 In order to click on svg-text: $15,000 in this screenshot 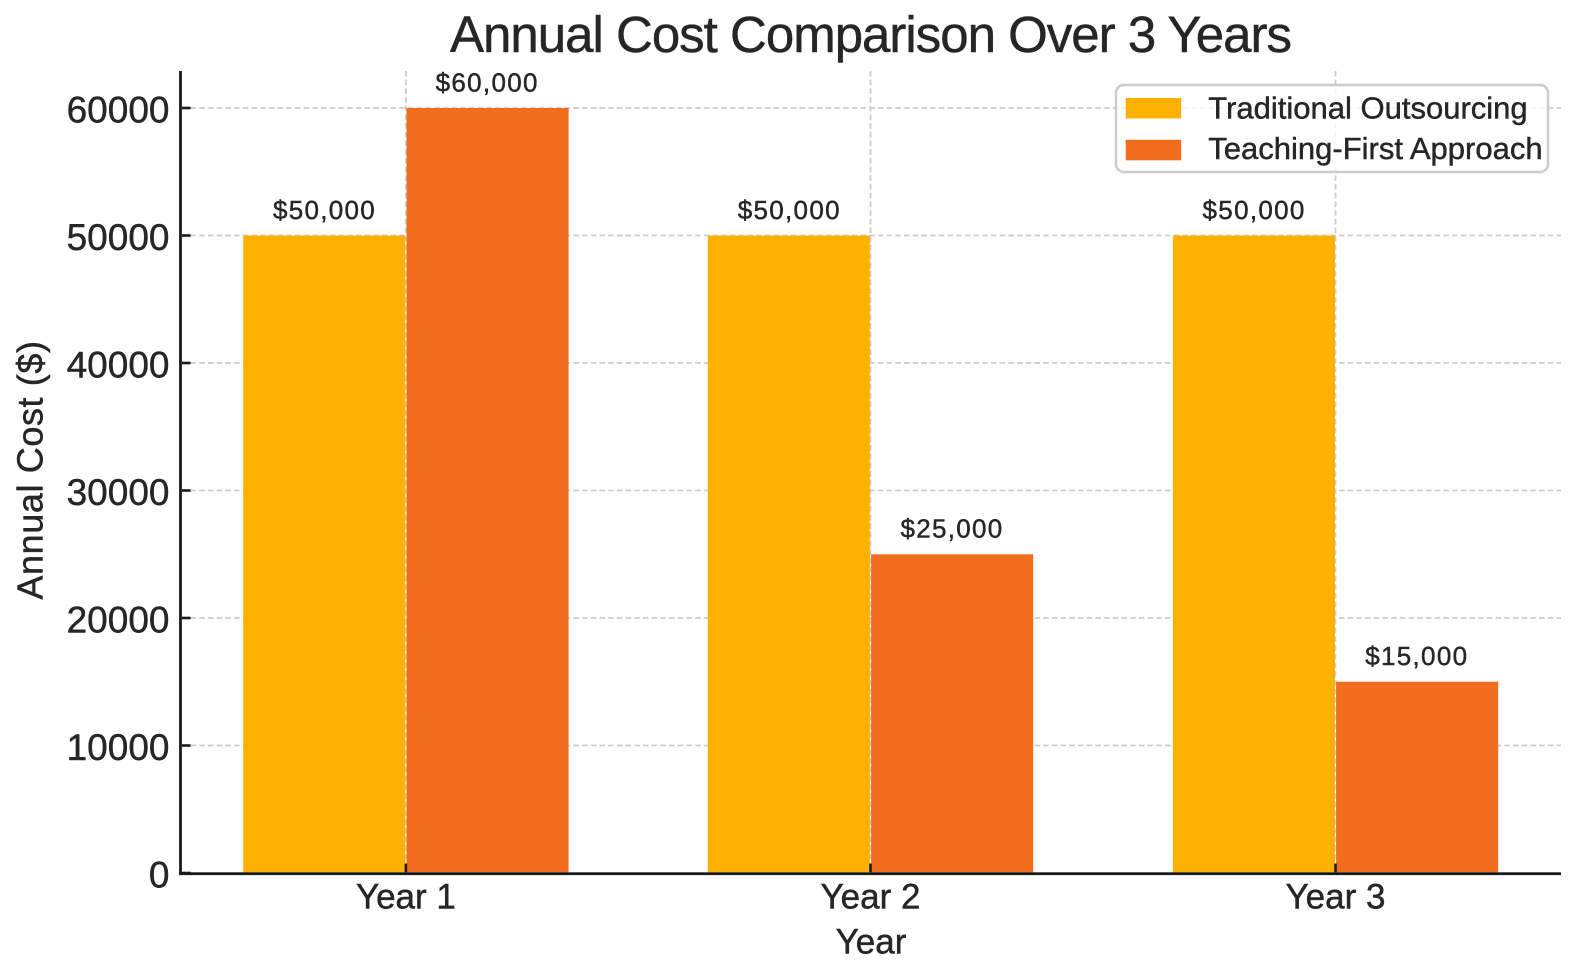, I will do `click(1416, 656)`.